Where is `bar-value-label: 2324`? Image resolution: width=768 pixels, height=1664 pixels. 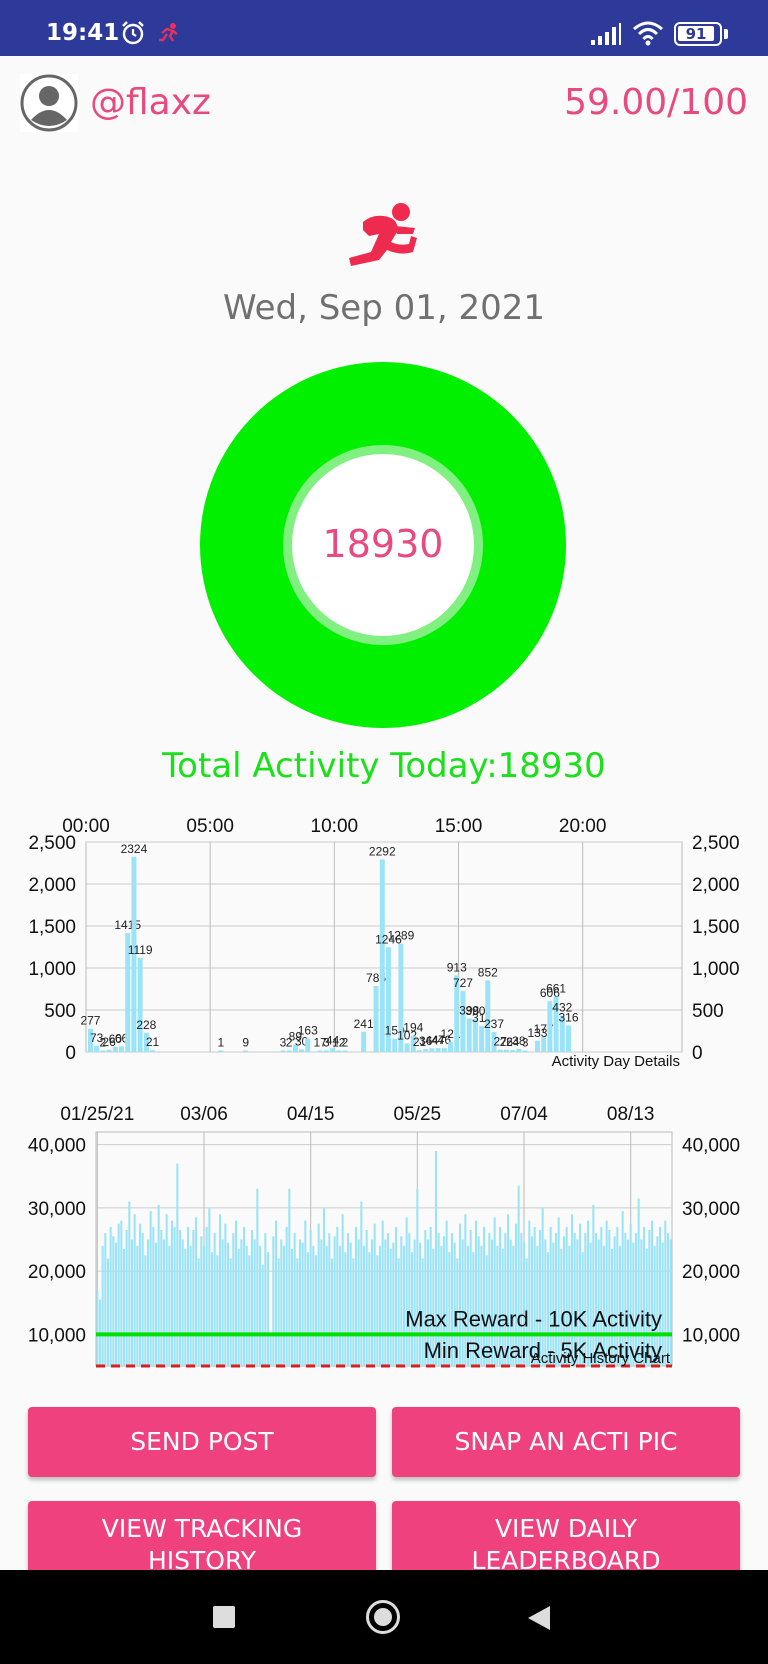 bar-value-label: 2324 is located at coordinates (134, 849).